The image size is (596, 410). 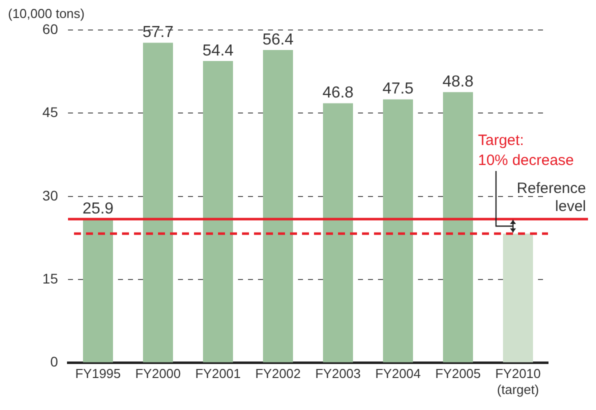 I want to click on y-axis-title: (10,000 tons), so click(x=46, y=14).